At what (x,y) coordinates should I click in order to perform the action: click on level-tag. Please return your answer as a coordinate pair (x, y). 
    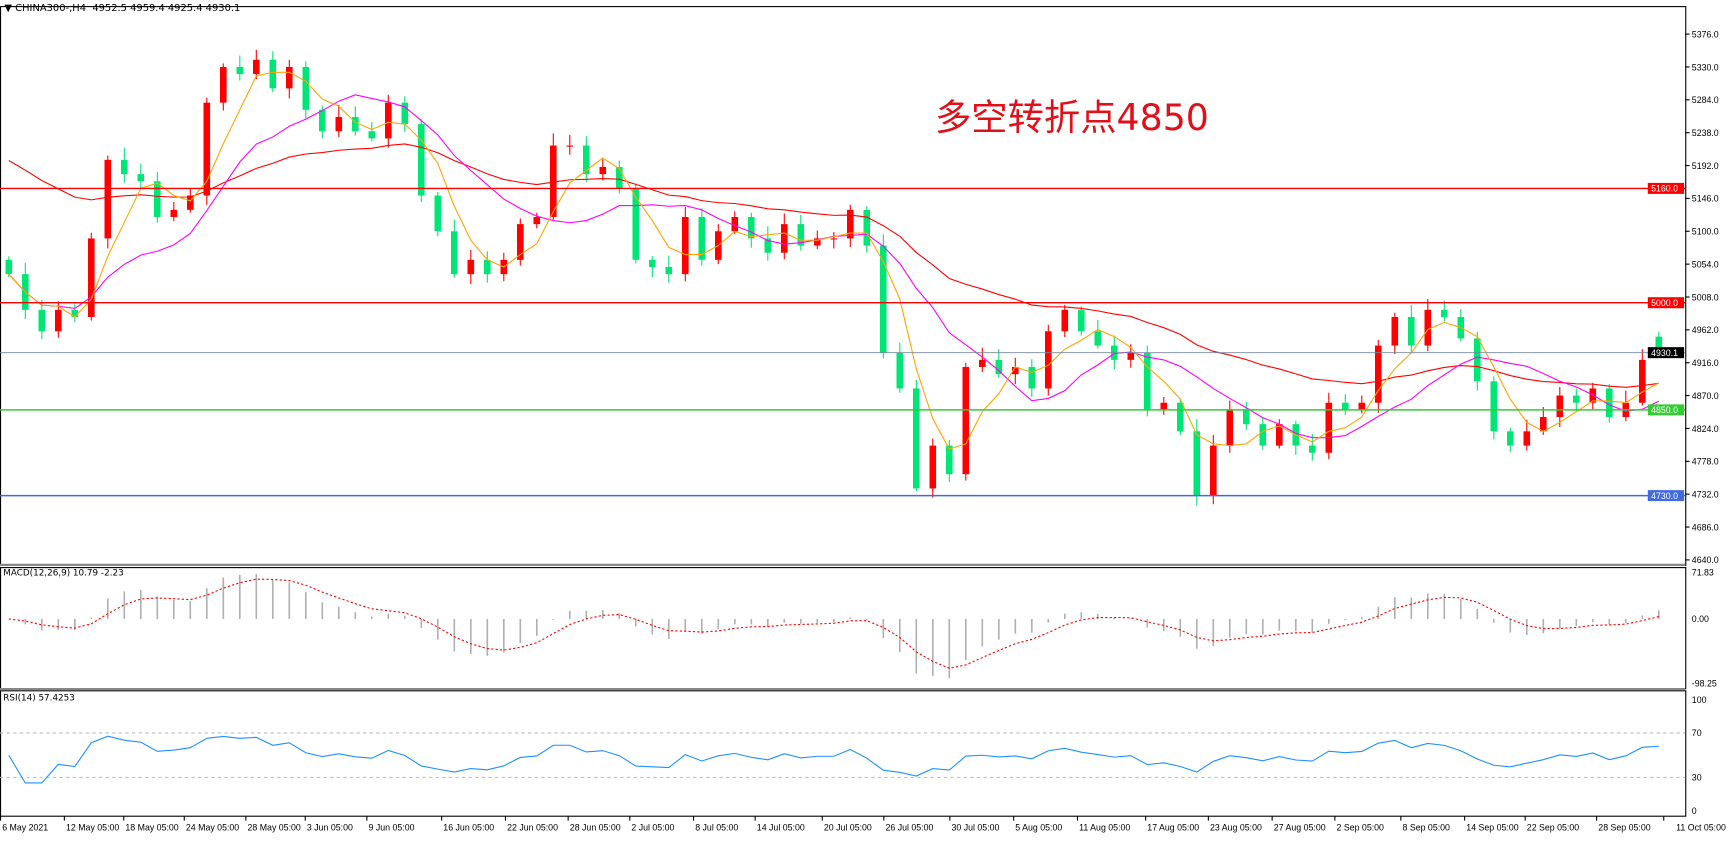
    Looking at the image, I should click on (1666, 410).